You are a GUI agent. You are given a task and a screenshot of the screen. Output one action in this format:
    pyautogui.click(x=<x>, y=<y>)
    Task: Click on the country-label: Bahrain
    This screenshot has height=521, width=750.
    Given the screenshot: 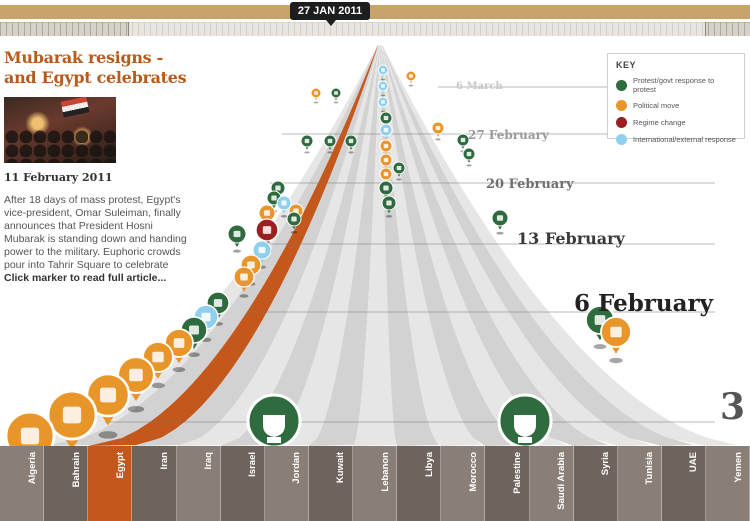 What is the action you would take?
    pyautogui.click(x=76, y=470)
    